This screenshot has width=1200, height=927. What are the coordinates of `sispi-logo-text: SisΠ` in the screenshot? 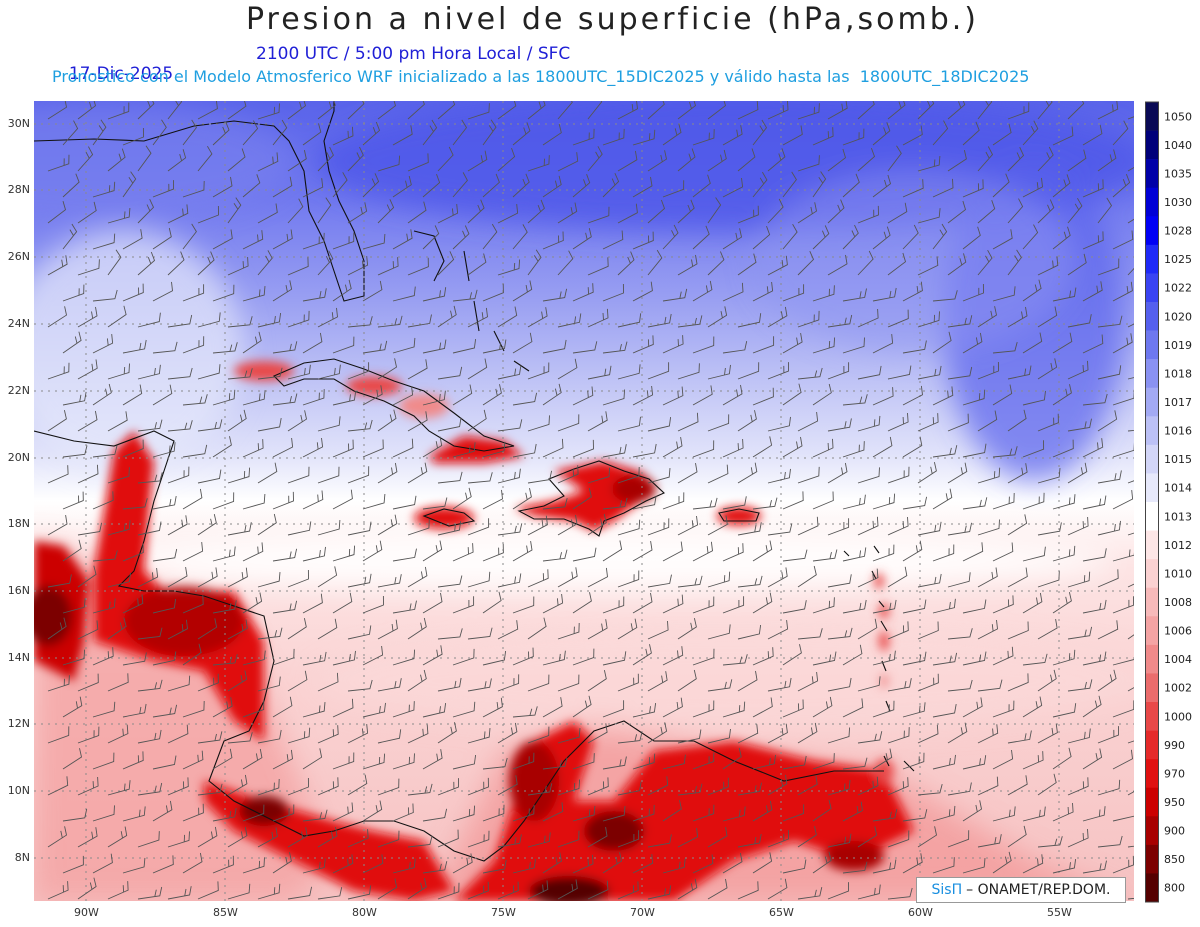 It's located at (947, 890).